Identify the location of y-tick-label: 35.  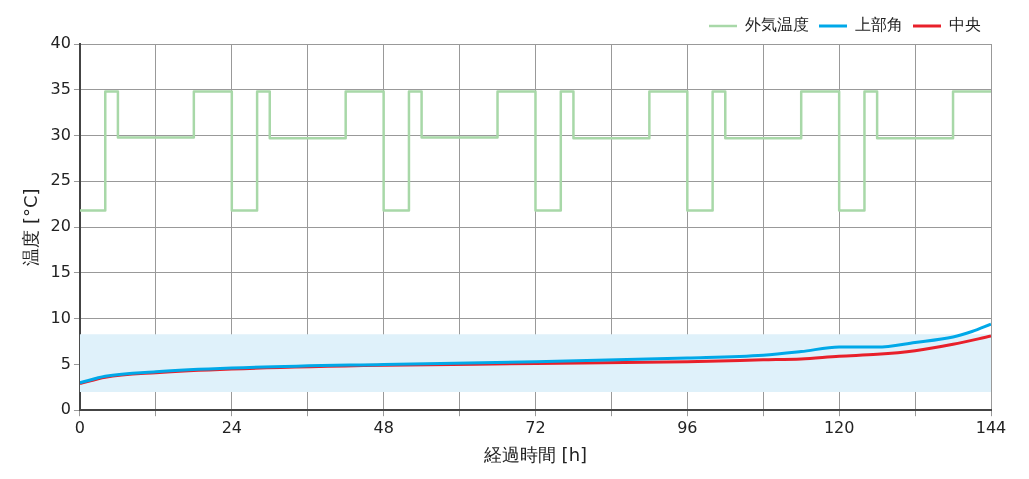
(60, 88).